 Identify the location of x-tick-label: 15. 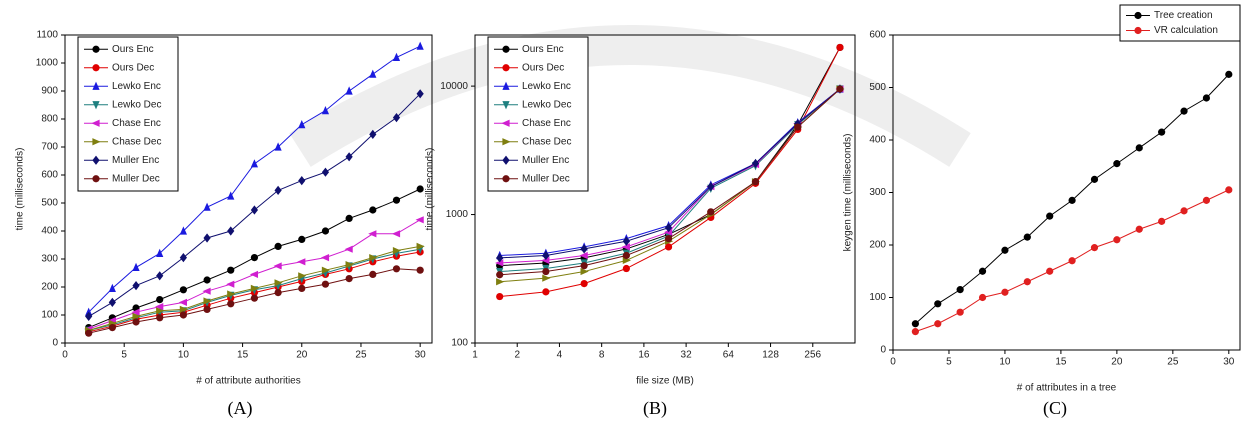
(243, 355).